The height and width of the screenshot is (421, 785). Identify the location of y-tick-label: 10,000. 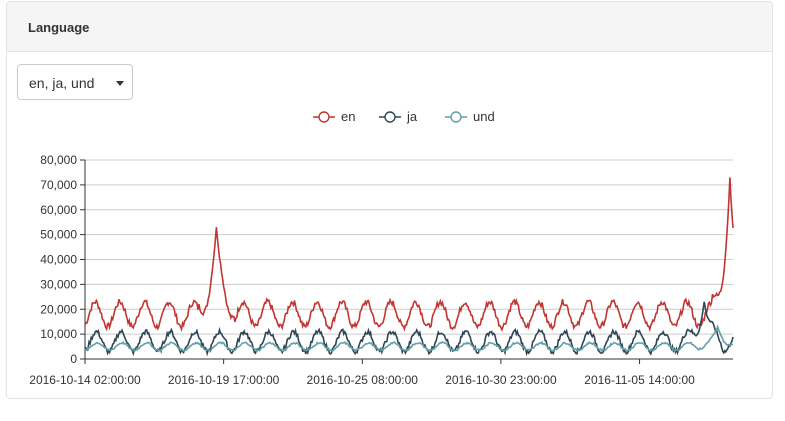
(58, 334).